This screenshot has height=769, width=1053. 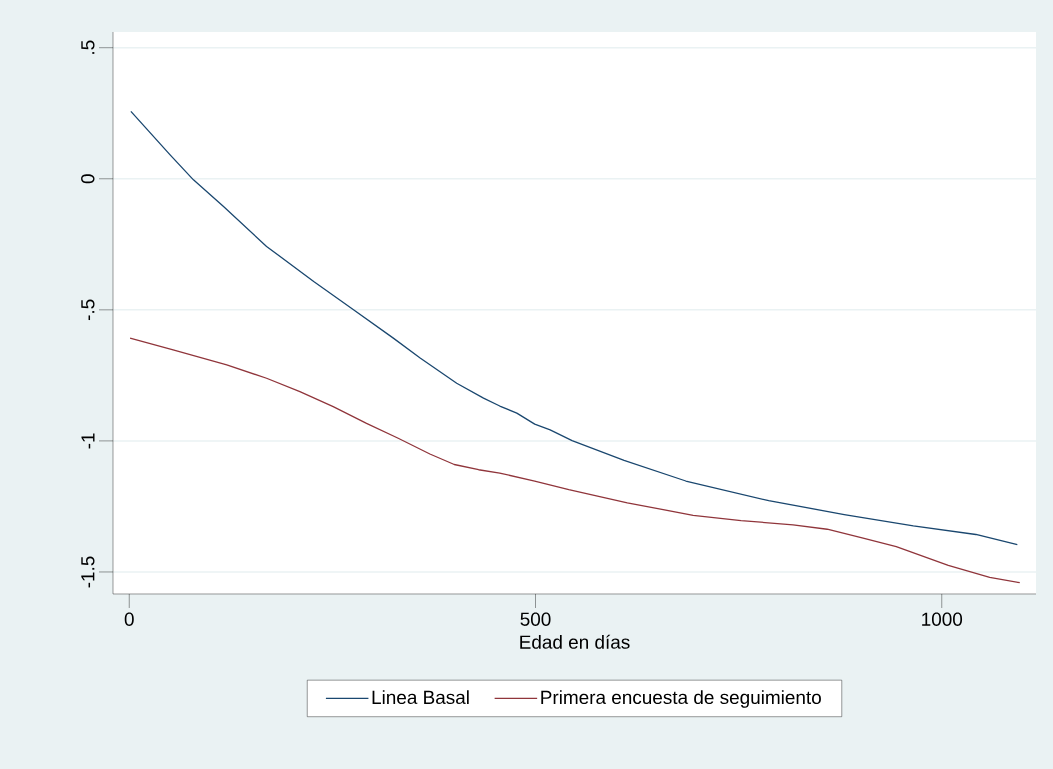 What do you see at coordinates (420, 697) in the screenshot?
I see `legend-label: Linea Basal` at bounding box center [420, 697].